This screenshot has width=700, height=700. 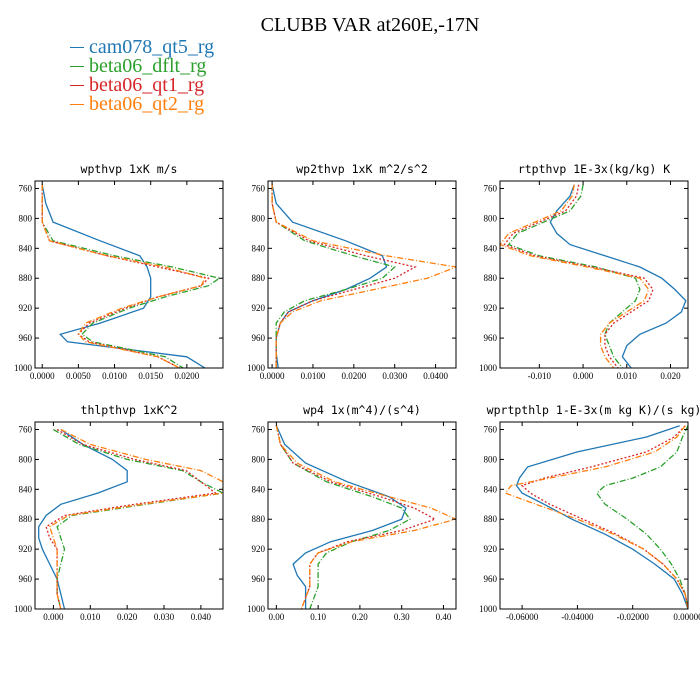 I want to click on legend-label: cam078_qt5_rg, so click(x=152, y=47).